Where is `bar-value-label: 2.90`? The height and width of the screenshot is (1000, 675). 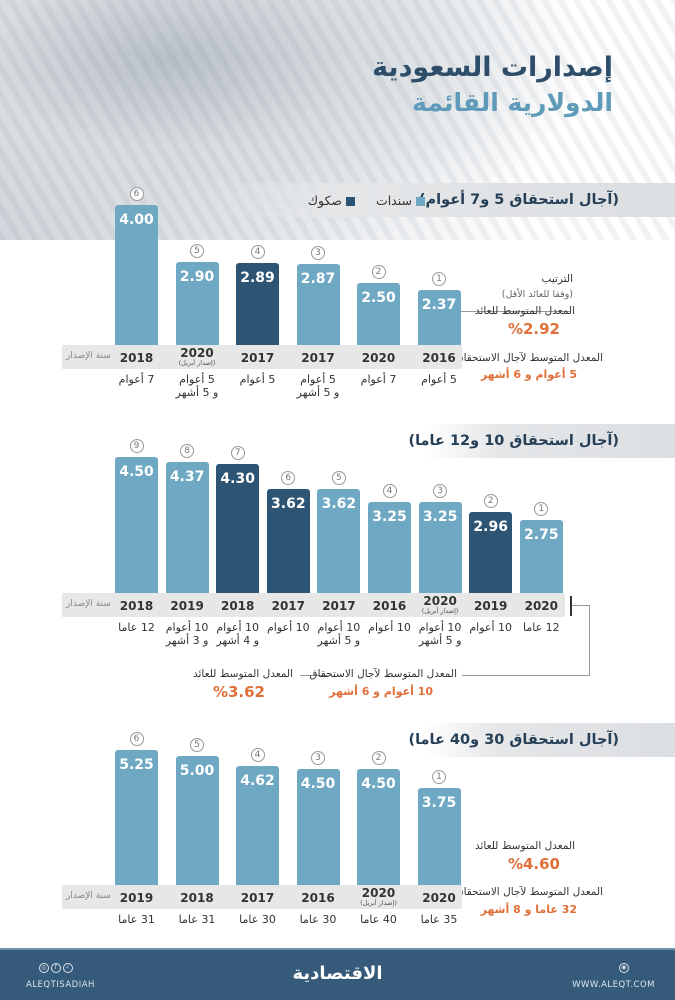 bar-value-label: 2.90 is located at coordinates (197, 277).